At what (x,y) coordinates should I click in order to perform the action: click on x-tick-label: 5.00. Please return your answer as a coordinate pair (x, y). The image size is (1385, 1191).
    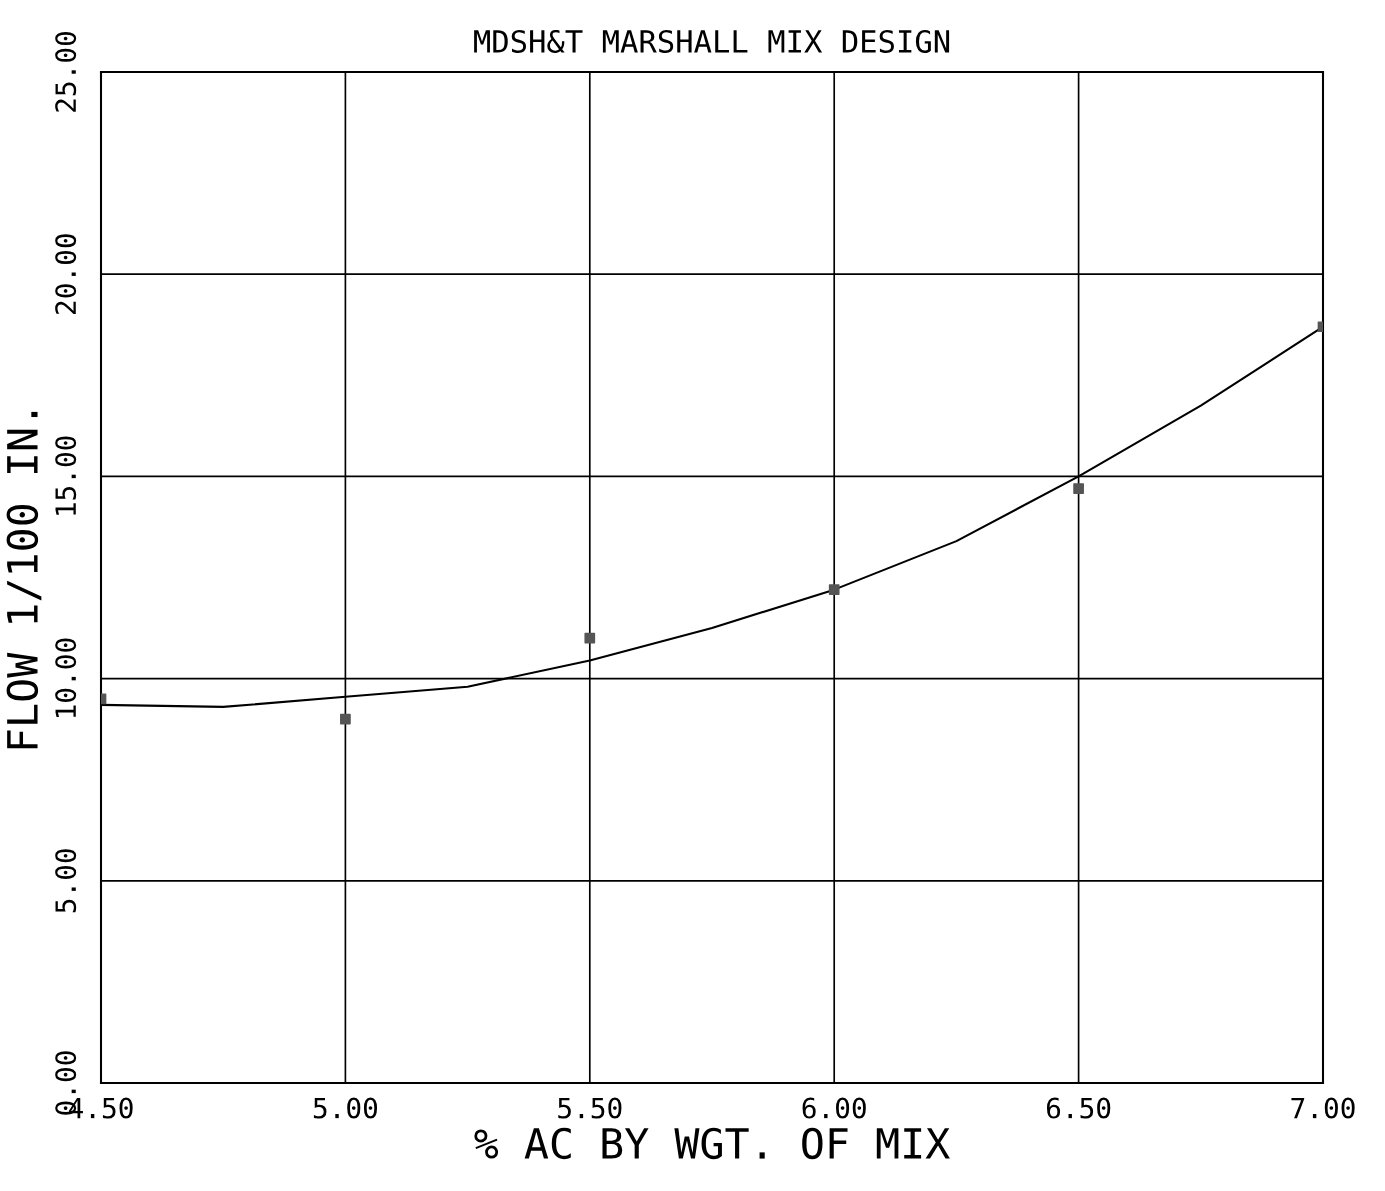
    Looking at the image, I should click on (345, 1108).